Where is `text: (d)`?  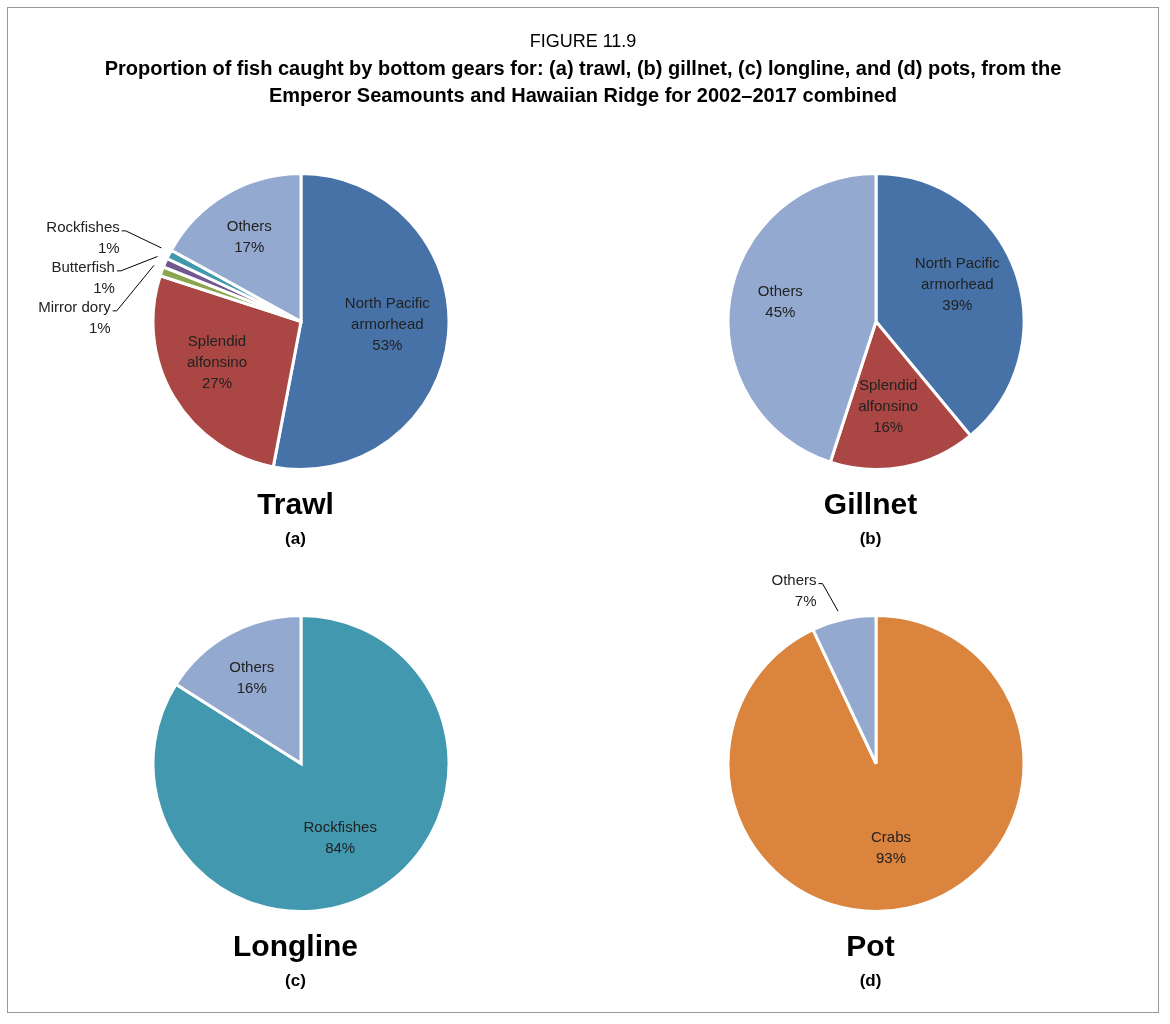
text: (d) is located at coordinates (870, 981).